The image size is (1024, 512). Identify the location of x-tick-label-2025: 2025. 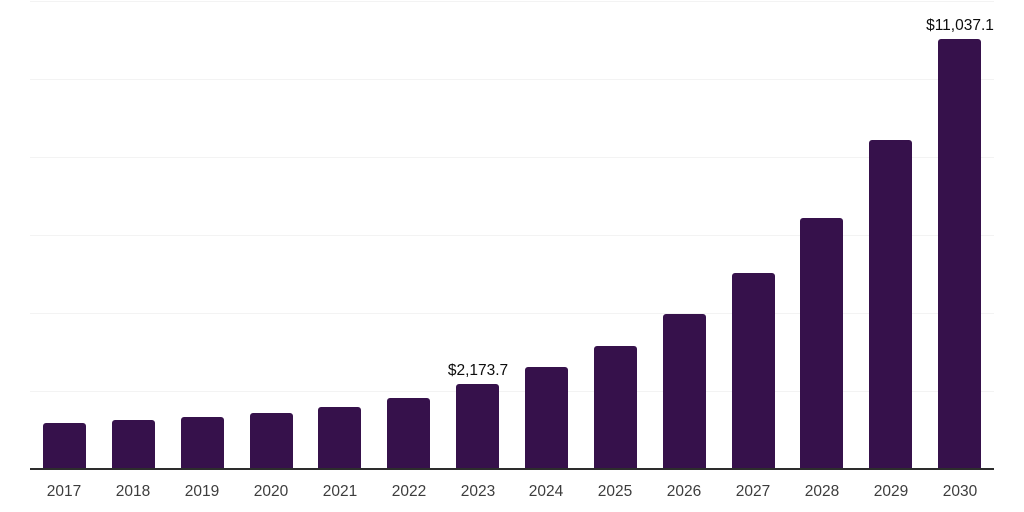
(615, 491).